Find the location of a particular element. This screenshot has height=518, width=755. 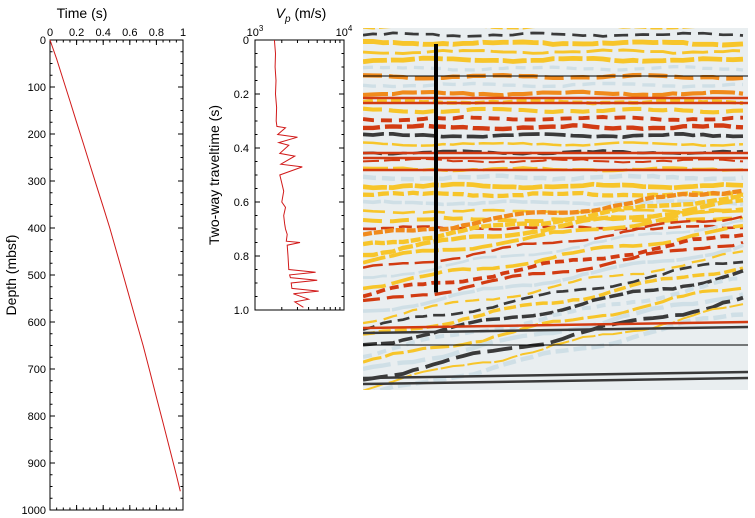

vp-symbol: V is located at coordinates (281, 13).